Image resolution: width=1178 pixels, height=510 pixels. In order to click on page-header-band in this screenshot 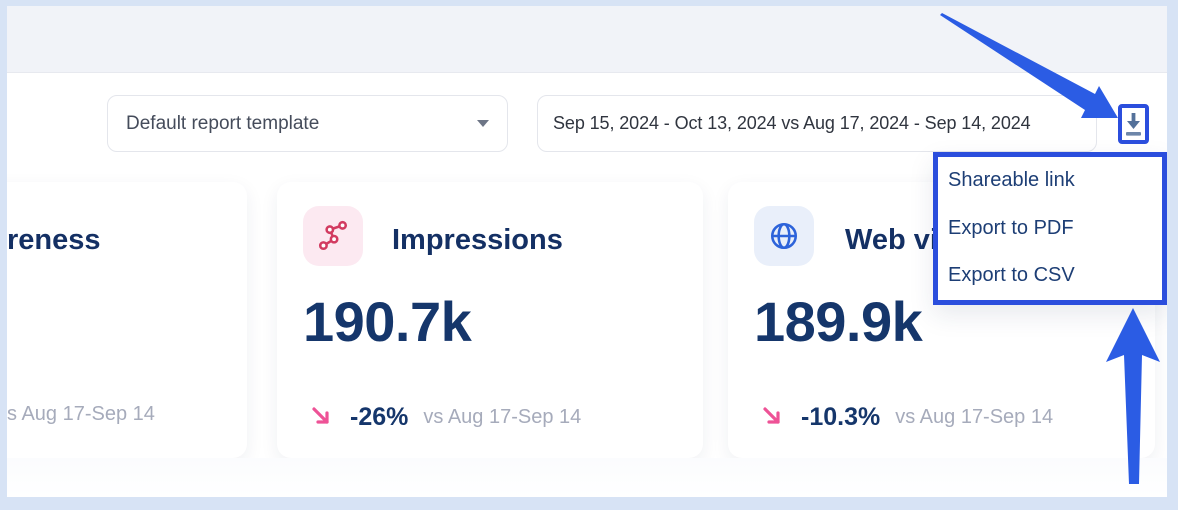, I will do `click(587, 39)`.